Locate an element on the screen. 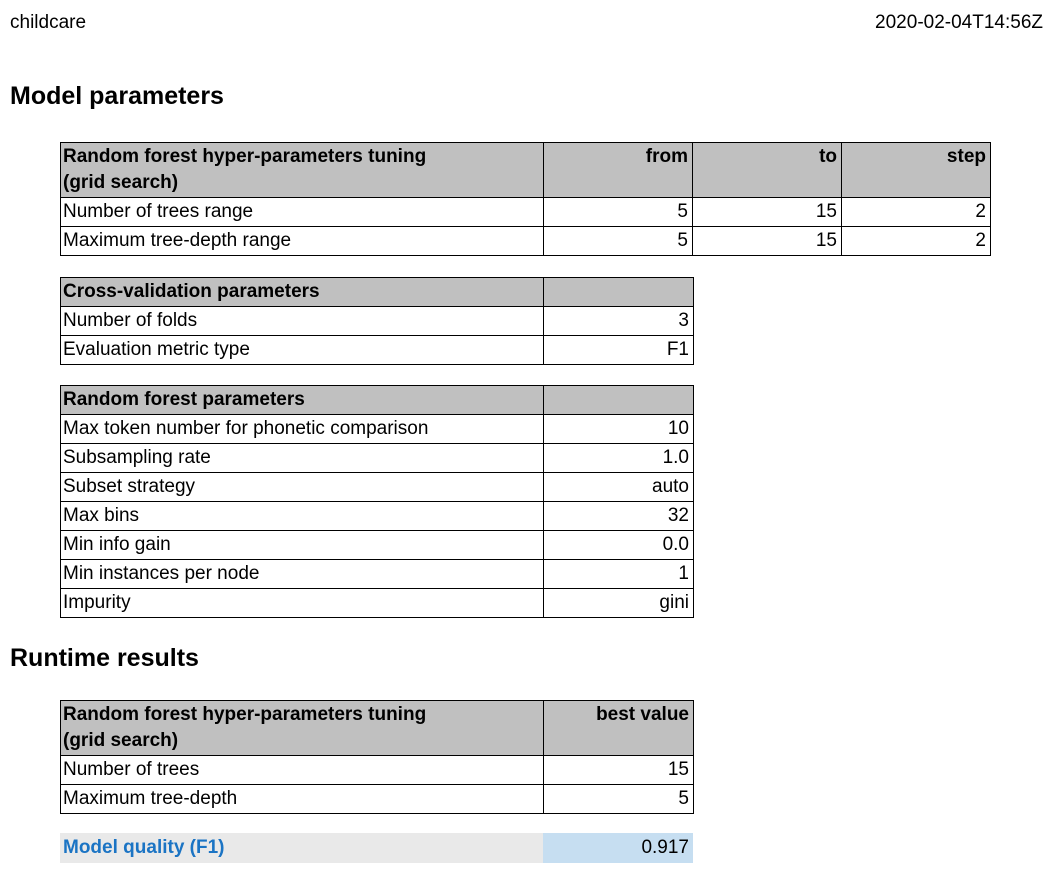  row-label: Min instances per node is located at coordinates (302, 574).